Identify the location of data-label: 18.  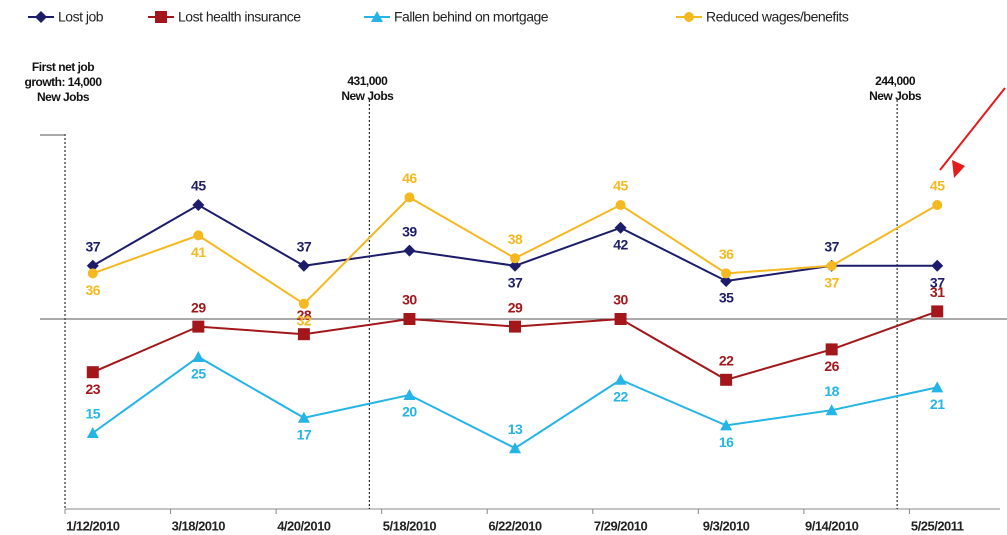
(831, 391).